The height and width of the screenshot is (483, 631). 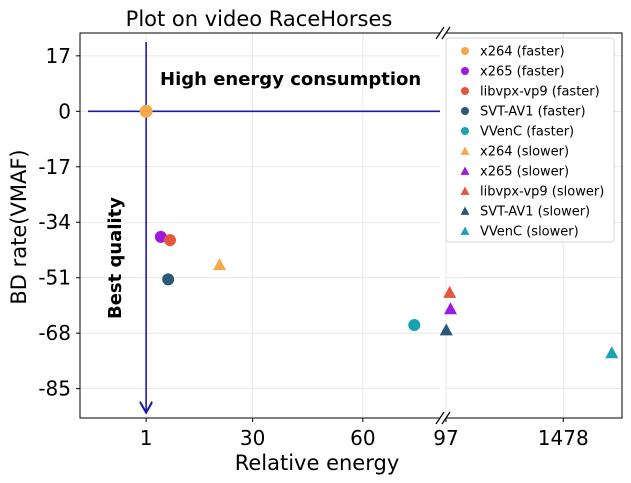 I want to click on legend-label: x264 (faster), so click(x=522, y=52).